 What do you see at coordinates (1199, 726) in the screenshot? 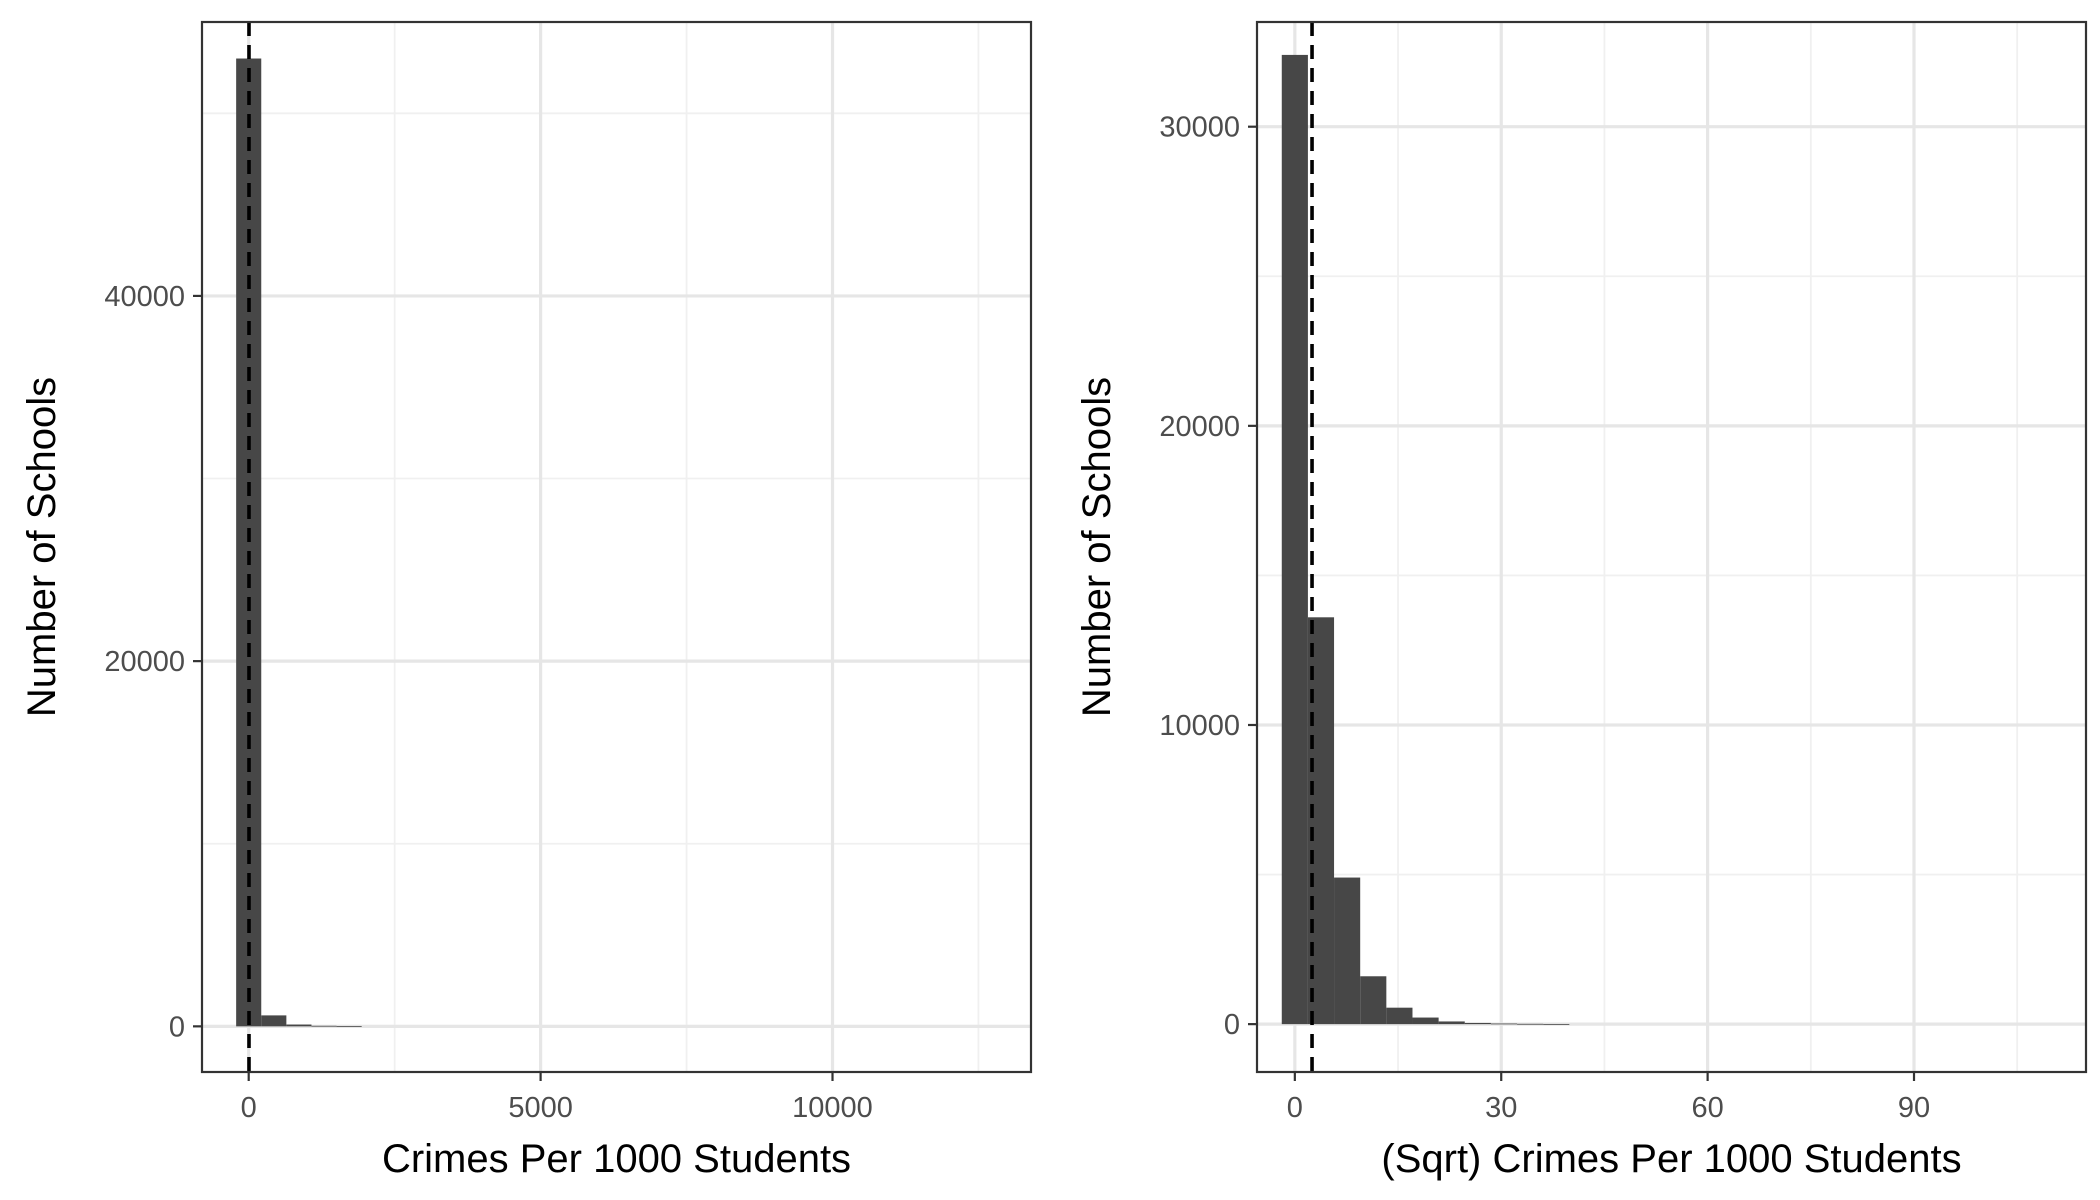
I see `y-tick-label: 10000` at bounding box center [1199, 726].